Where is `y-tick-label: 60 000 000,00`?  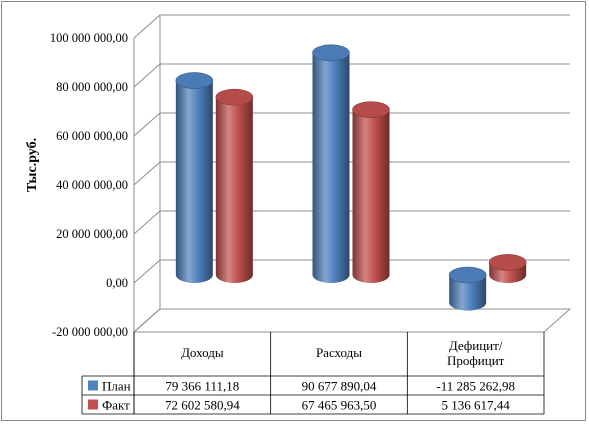
y-tick-label: 60 000 000,00 is located at coordinates (92, 136).